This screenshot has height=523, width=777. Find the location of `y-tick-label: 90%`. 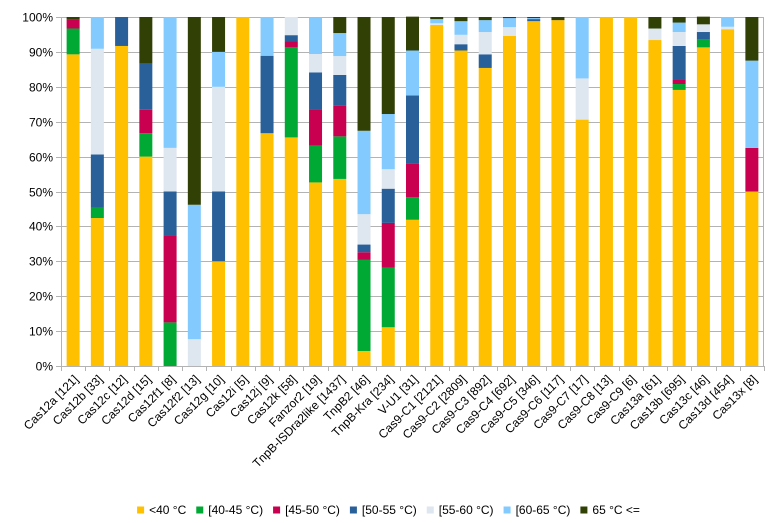

y-tick-label: 90% is located at coordinates (41, 53).